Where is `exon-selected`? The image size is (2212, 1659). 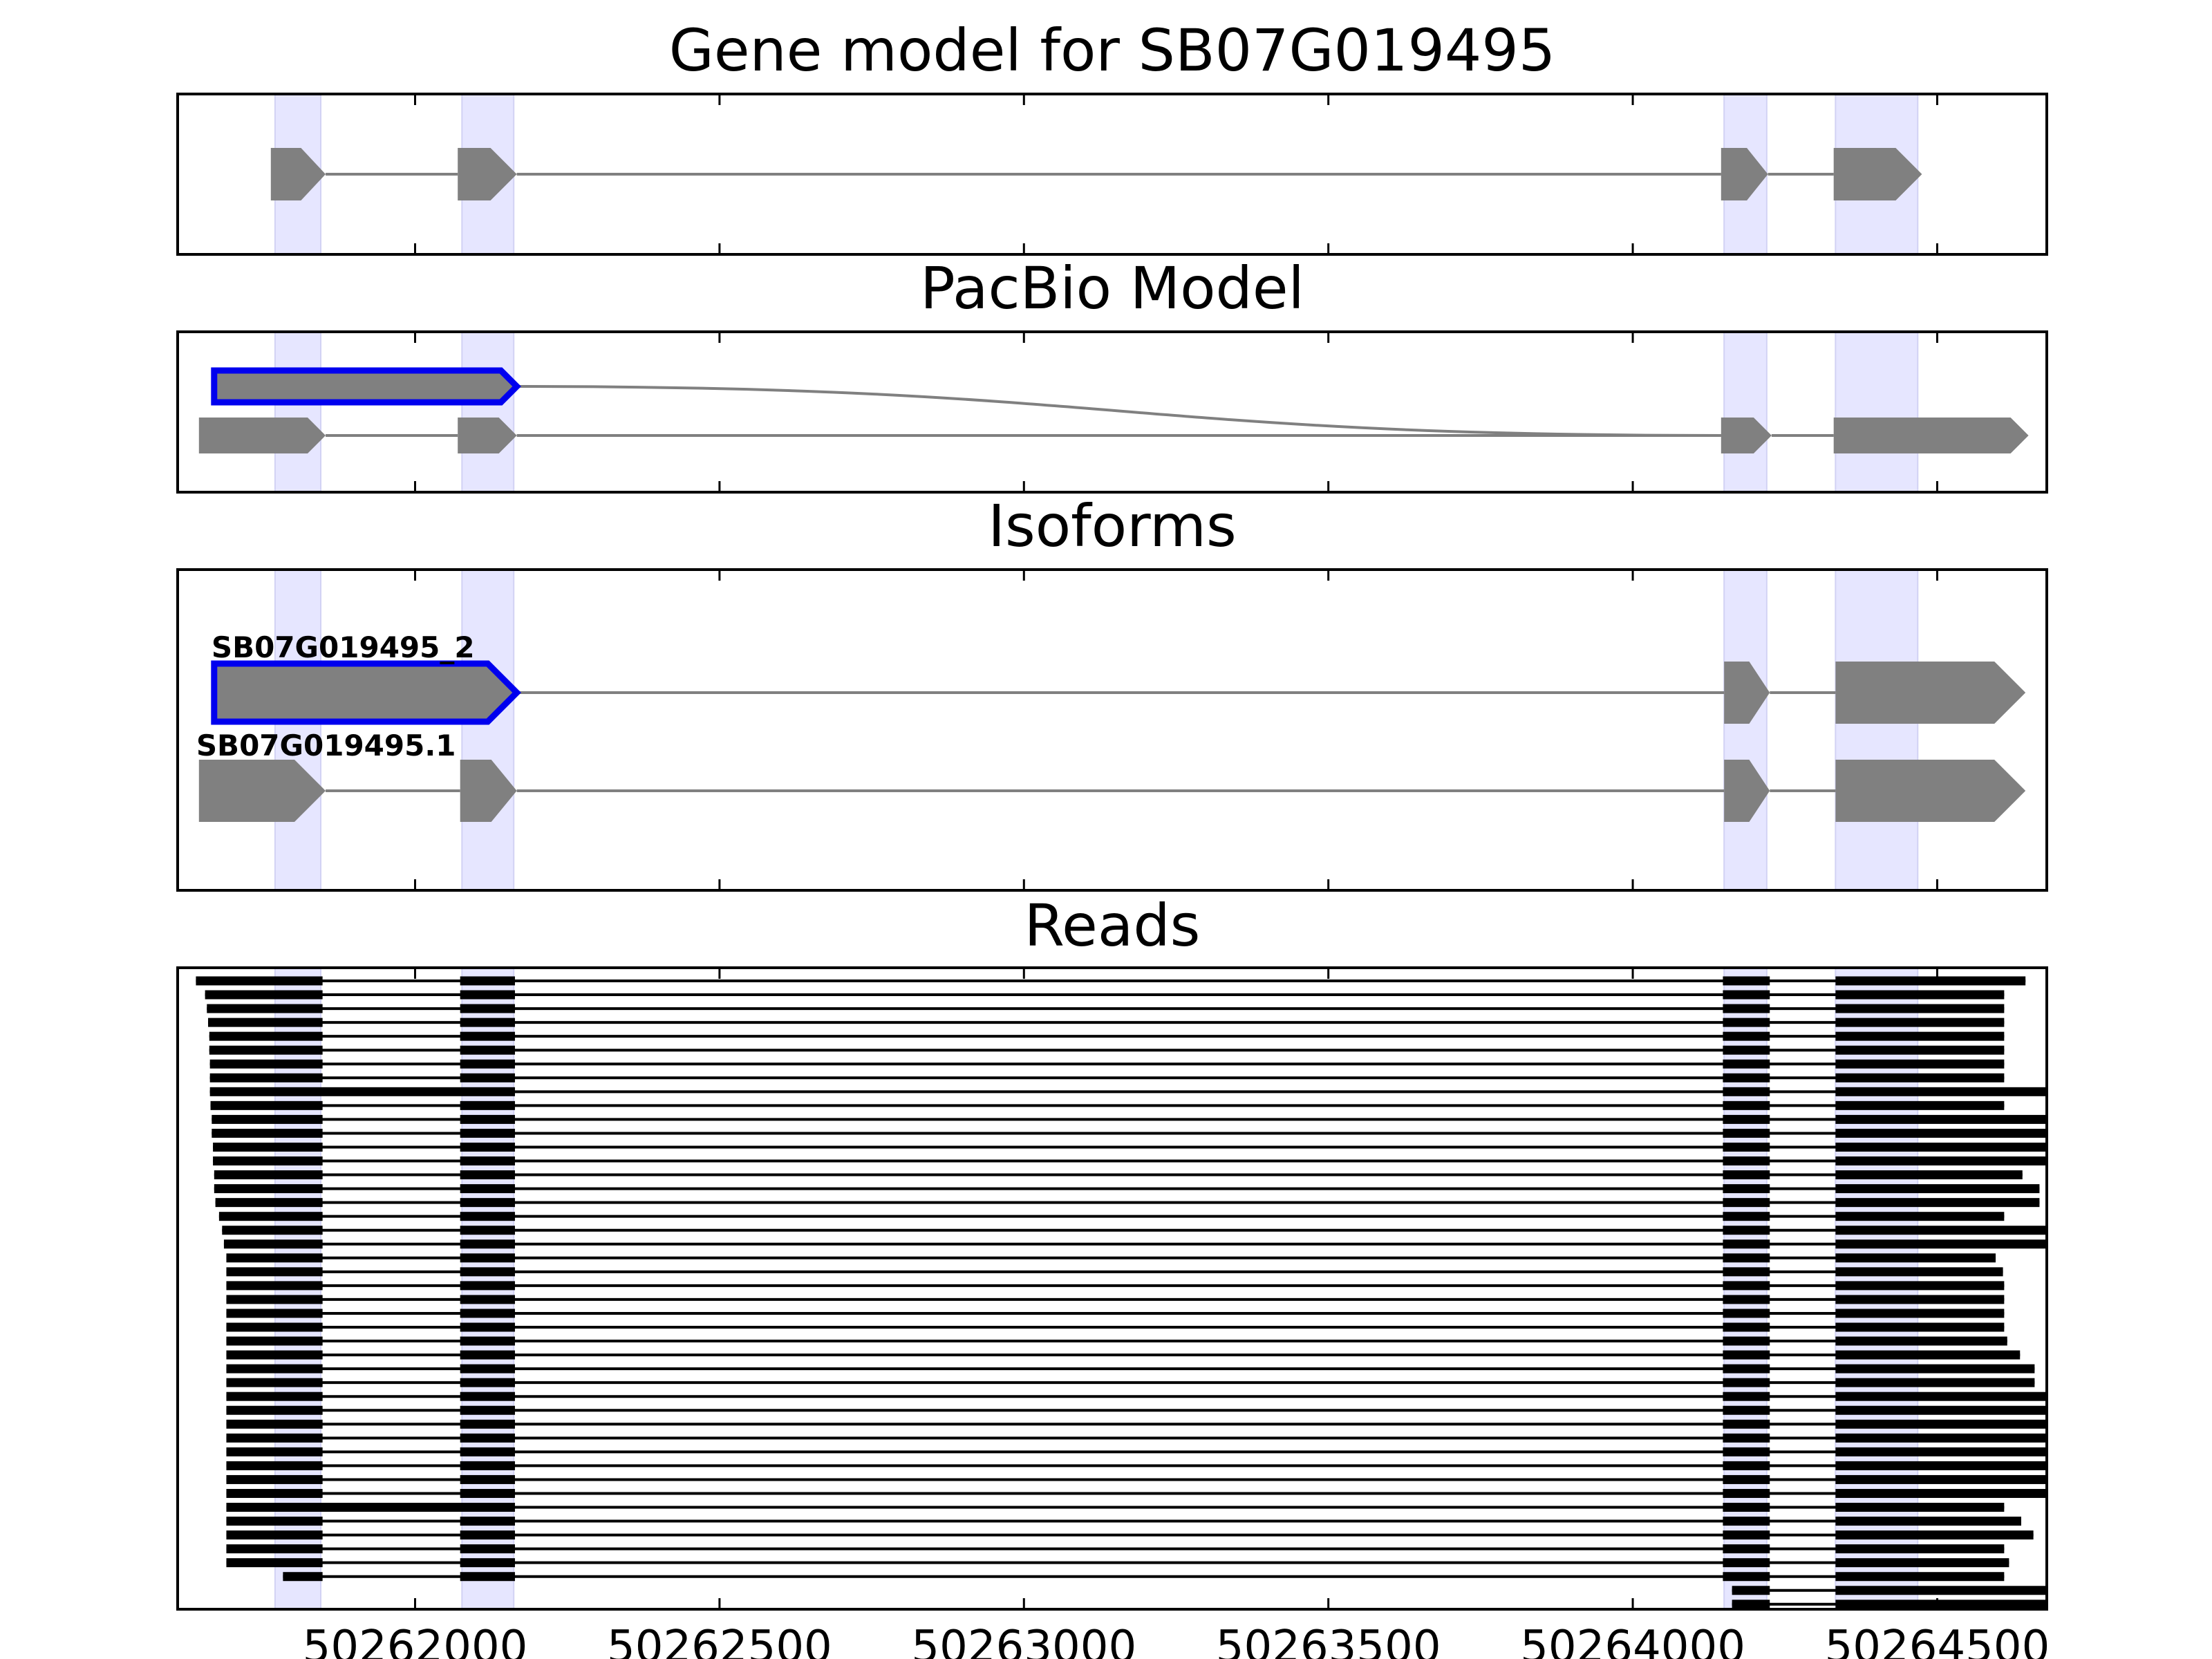 exon-selected is located at coordinates (366, 692).